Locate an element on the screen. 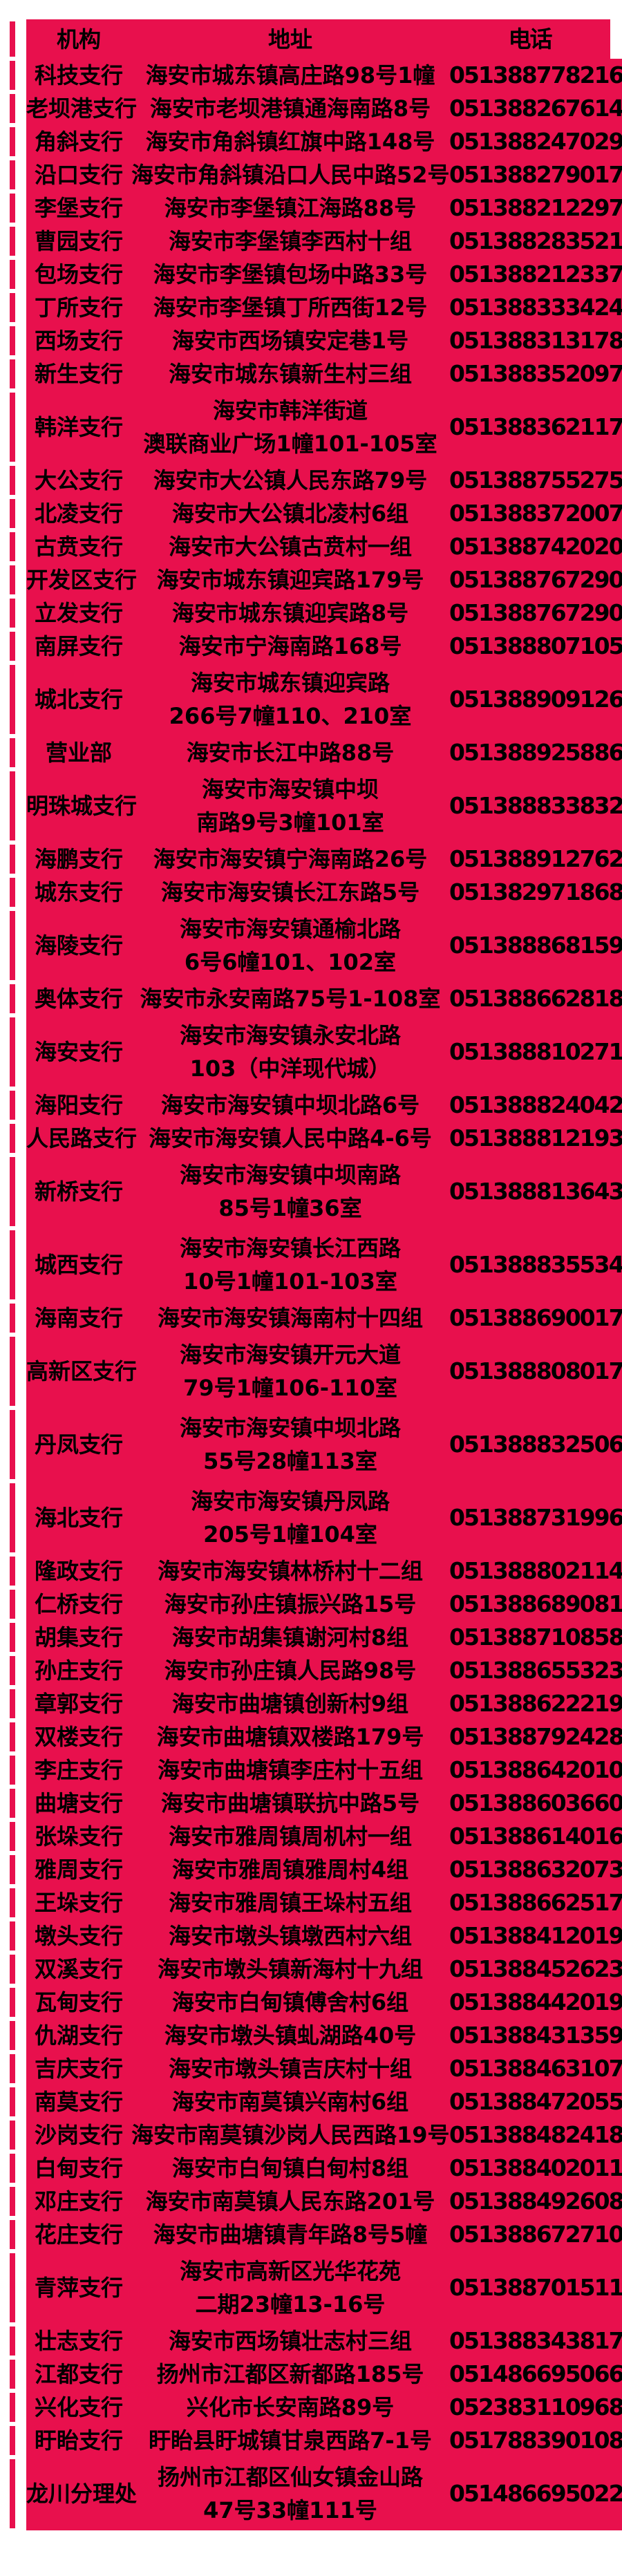  table-row: 奥体支行 海安市永安南路75号1-108室 051388662818 is located at coordinates (316, 998).